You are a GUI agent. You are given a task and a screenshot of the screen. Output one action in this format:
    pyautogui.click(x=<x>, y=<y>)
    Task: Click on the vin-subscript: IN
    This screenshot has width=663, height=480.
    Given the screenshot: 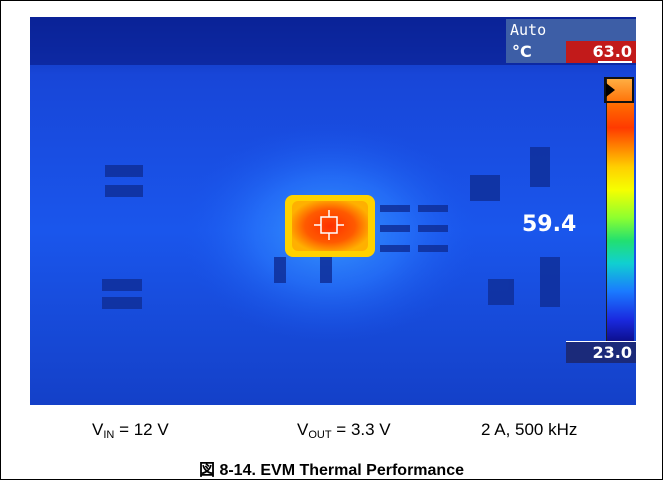 What is the action you would take?
    pyautogui.click(x=109, y=435)
    